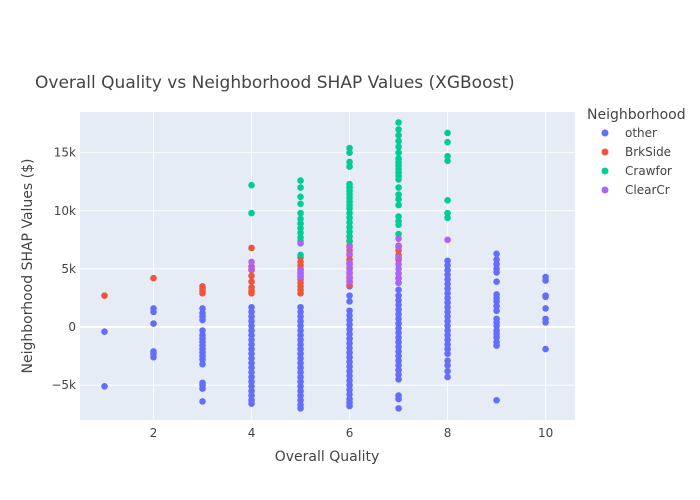  Describe the element at coordinates (636, 152) in the screenshot. I see `legend-item-brkside: BrkSide` at that location.